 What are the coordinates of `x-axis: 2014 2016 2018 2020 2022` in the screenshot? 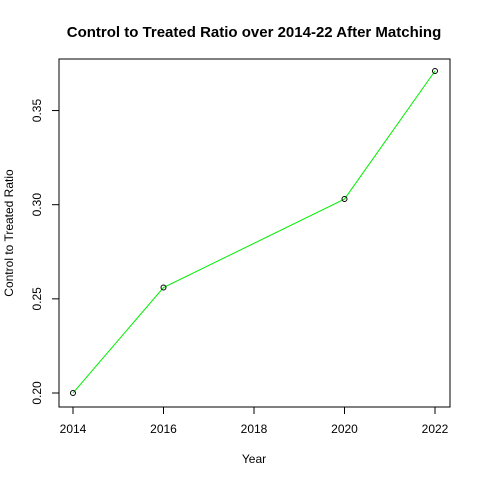 It's located at (254, 421).